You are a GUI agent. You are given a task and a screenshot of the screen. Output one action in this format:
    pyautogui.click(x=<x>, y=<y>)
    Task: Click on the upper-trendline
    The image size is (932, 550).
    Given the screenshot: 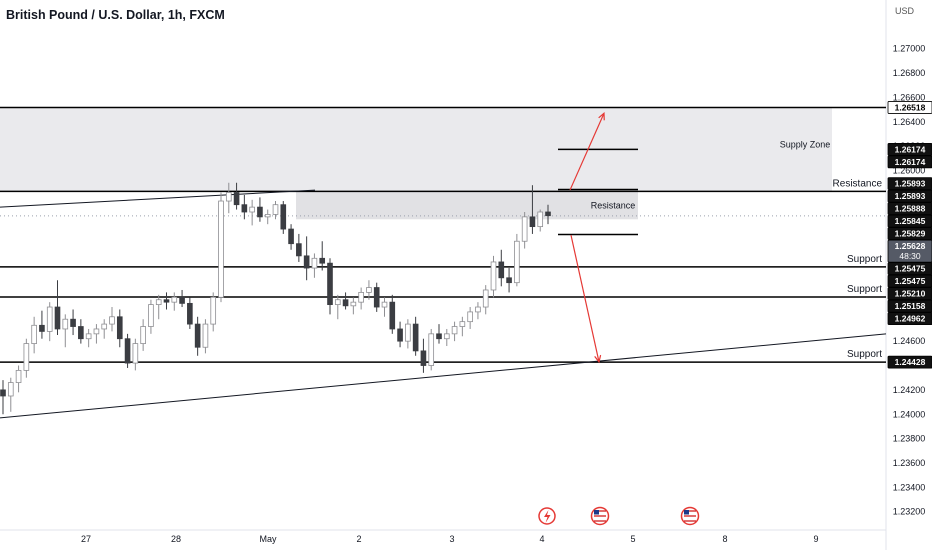 What is the action you would take?
    pyautogui.click(x=158, y=198)
    